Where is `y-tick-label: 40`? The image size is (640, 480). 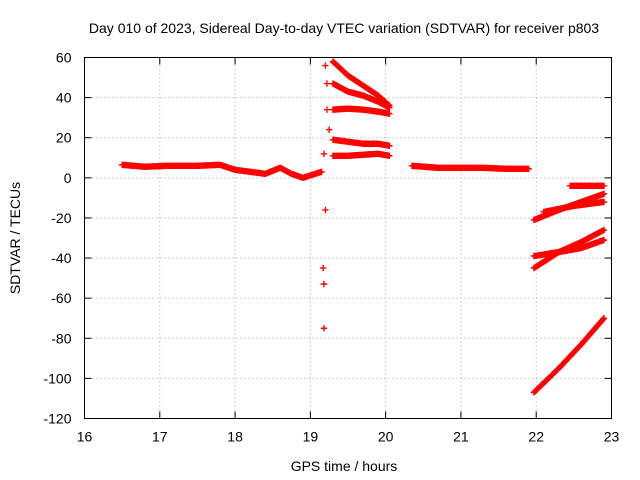 y-tick-label: 40 is located at coordinates (64, 98).